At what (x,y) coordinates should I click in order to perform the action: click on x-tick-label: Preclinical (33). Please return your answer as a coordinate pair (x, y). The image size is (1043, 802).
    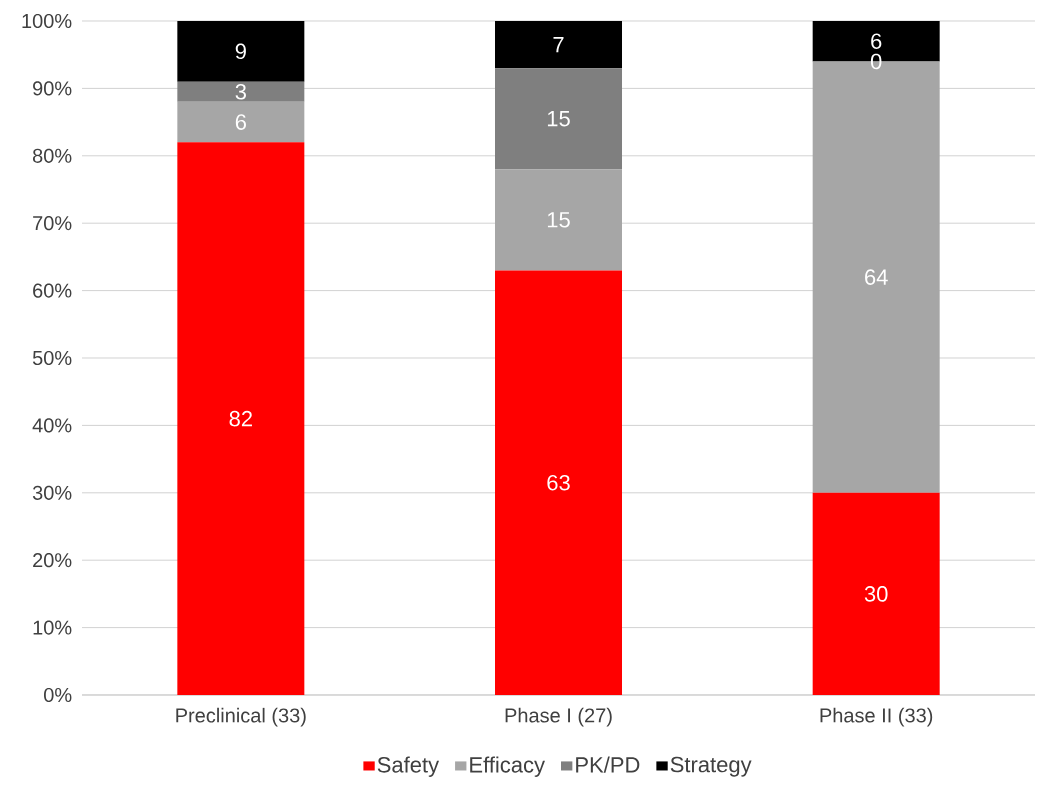
    Looking at the image, I should click on (241, 717).